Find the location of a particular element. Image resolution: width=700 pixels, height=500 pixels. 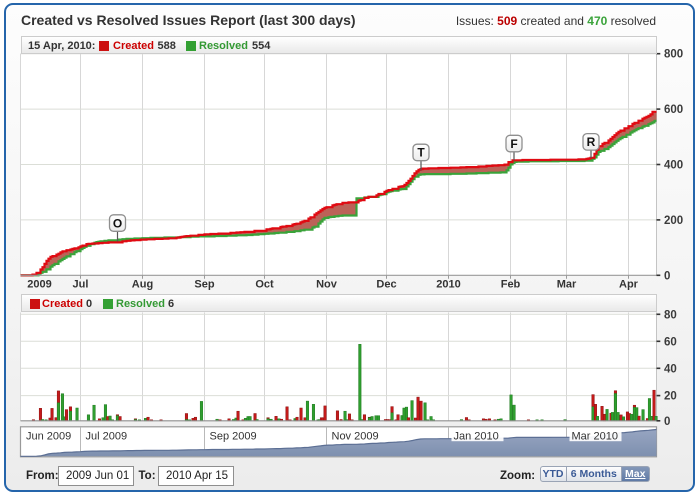

svg-text: 200 is located at coordinates (673, 221).